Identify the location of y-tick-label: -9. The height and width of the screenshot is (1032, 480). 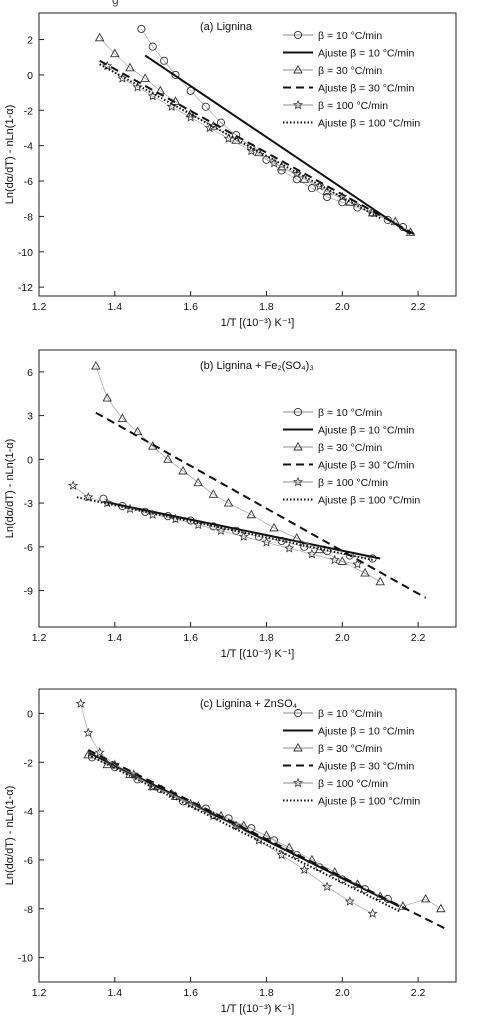
(28, 592).